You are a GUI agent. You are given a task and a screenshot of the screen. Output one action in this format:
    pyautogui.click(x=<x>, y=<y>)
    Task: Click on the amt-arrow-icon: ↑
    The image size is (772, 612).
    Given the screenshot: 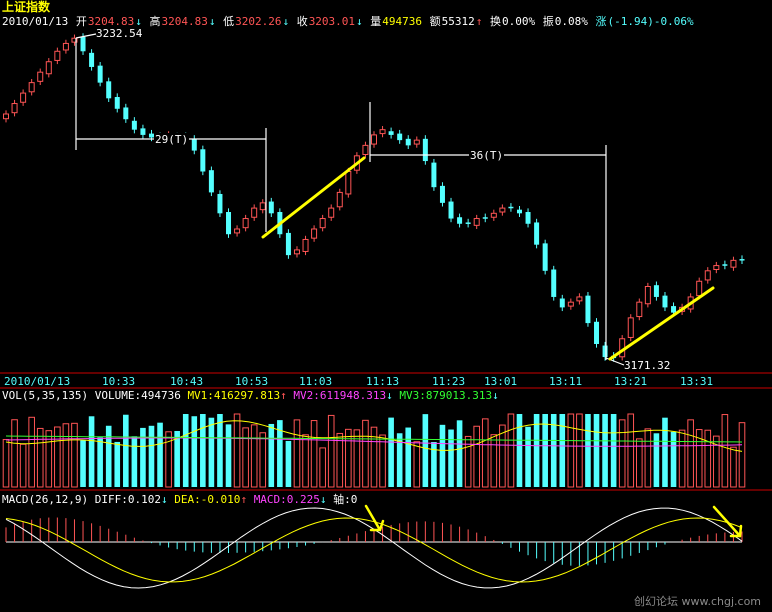 What is the action you would take?
    pyautogui.click(x=479, y=21)
    